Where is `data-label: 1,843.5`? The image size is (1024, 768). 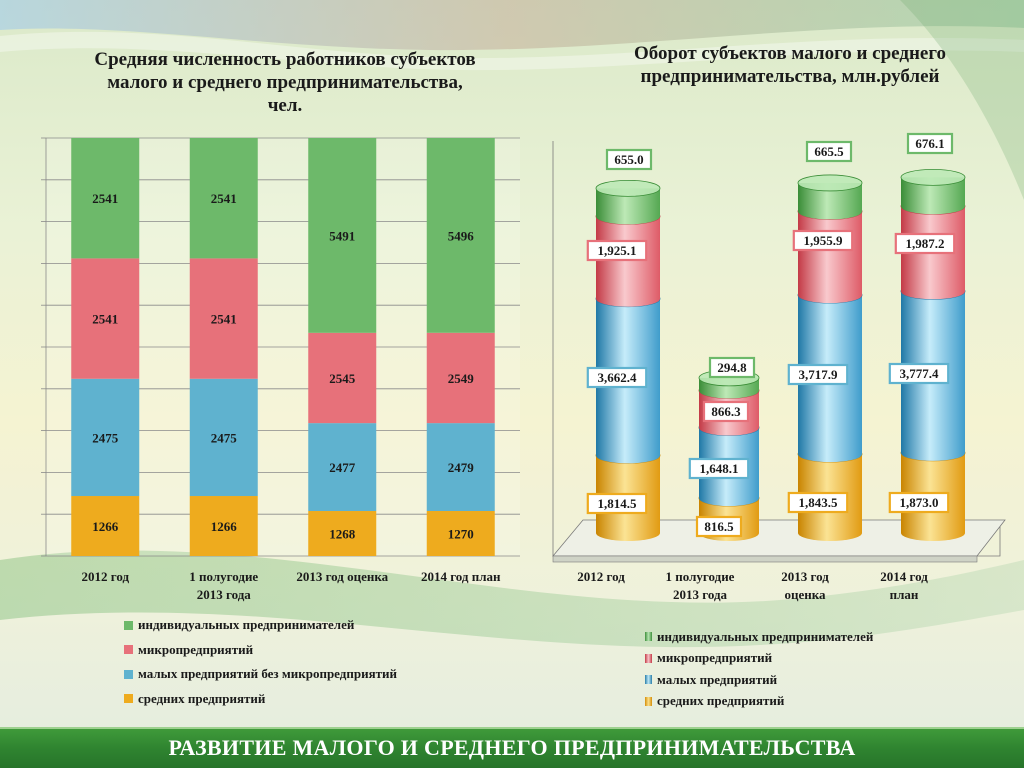
data-label: 1,843.5 is located at coordinates (819, 502).